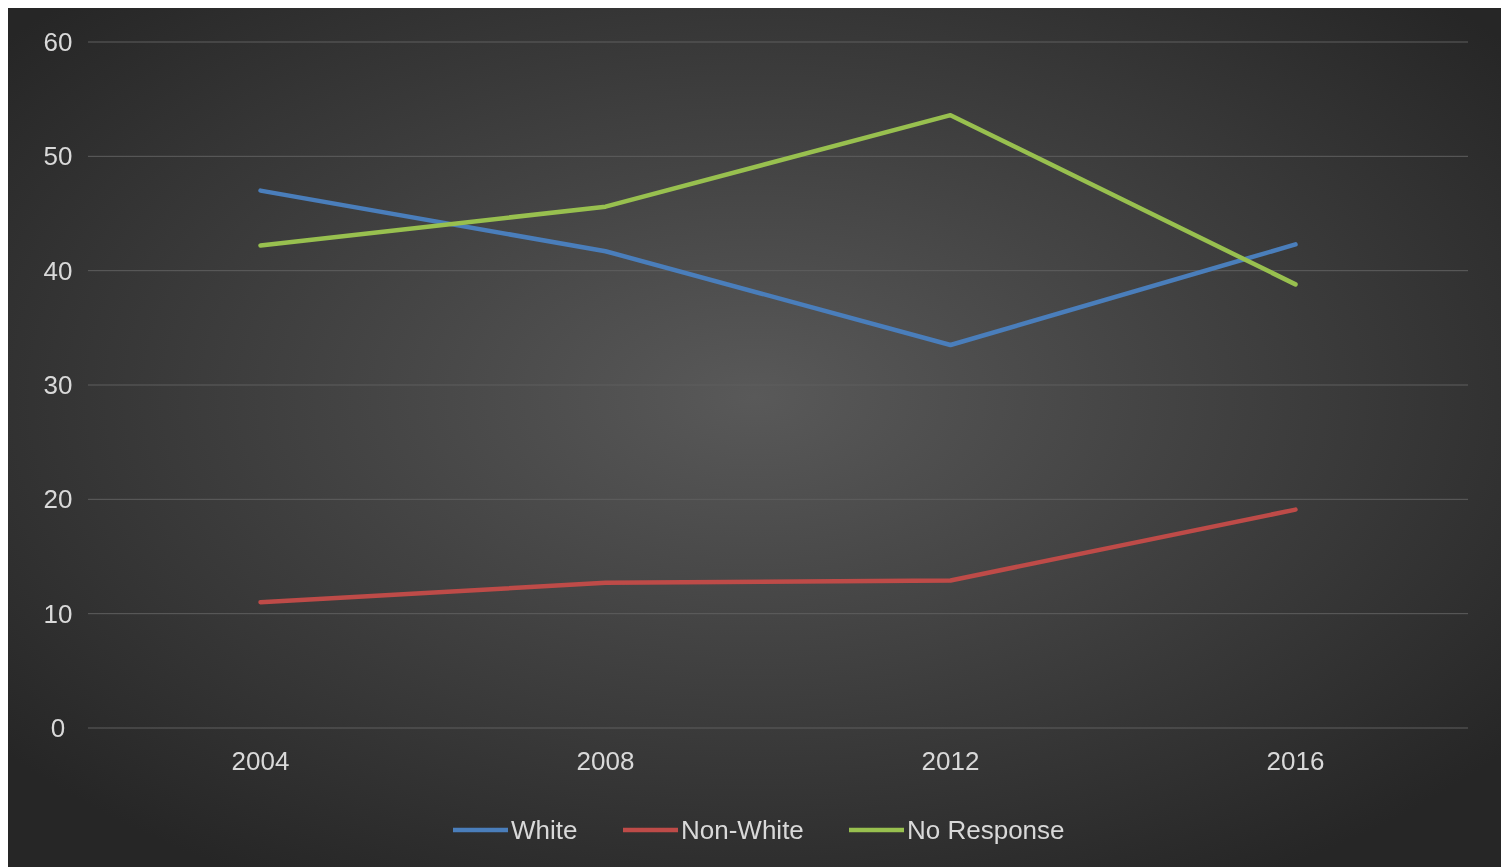 Image resolution: width=1501 pixels, height=867 pixels. Describe the element at coordinates (58, 613) in the screenshot. I see `y-tick-label: 10` at that location.